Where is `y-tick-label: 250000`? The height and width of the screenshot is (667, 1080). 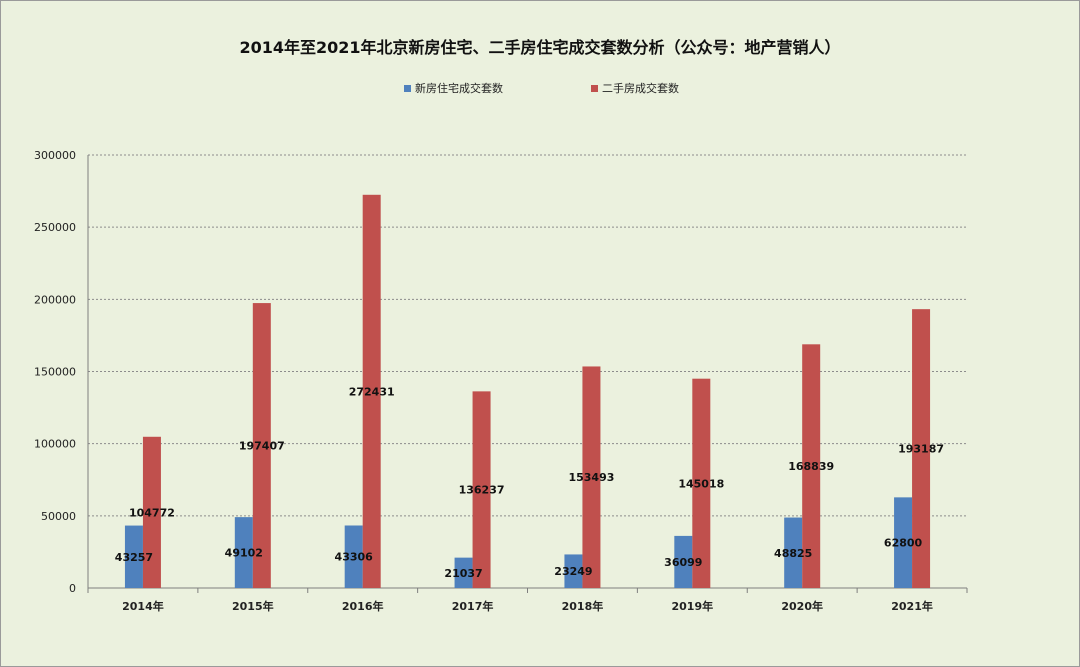
y-tick-label: 250000 is located at coordinates (55, 227).